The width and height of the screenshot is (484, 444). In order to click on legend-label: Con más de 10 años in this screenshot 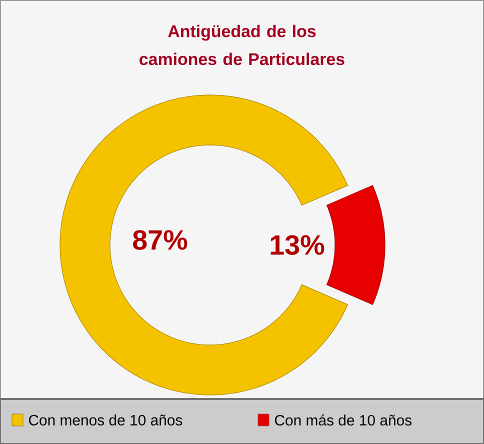, I will do `click(343, 420)`.